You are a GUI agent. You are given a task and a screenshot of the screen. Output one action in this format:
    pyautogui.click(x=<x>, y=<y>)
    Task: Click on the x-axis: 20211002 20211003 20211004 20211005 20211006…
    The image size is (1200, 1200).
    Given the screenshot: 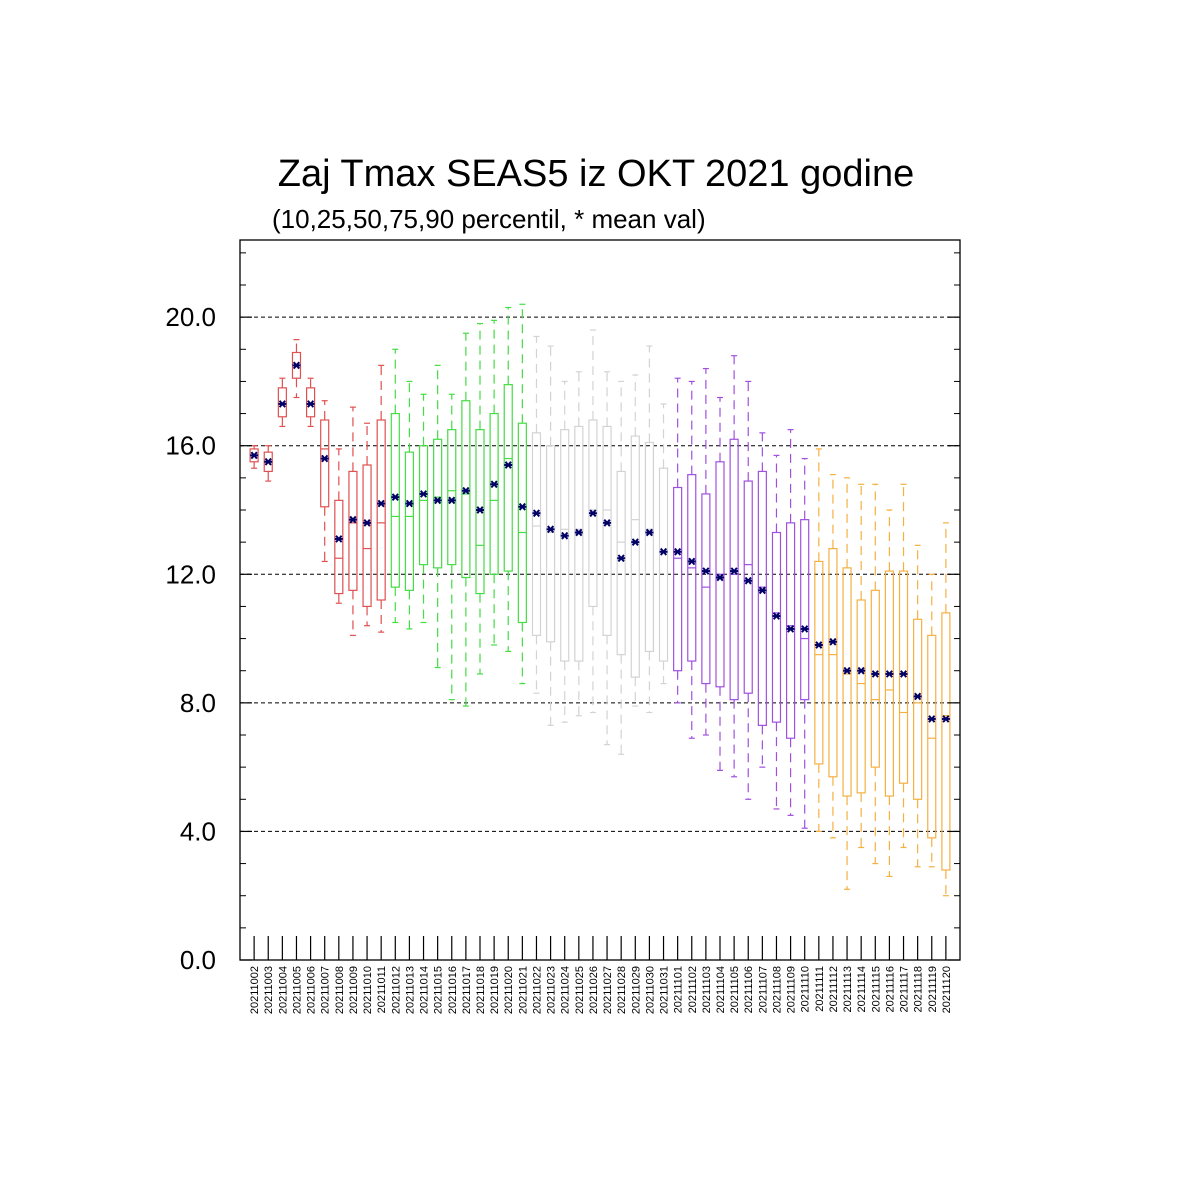 What is the action you would take?
    pyautogui.click(x=601, y=975)
    